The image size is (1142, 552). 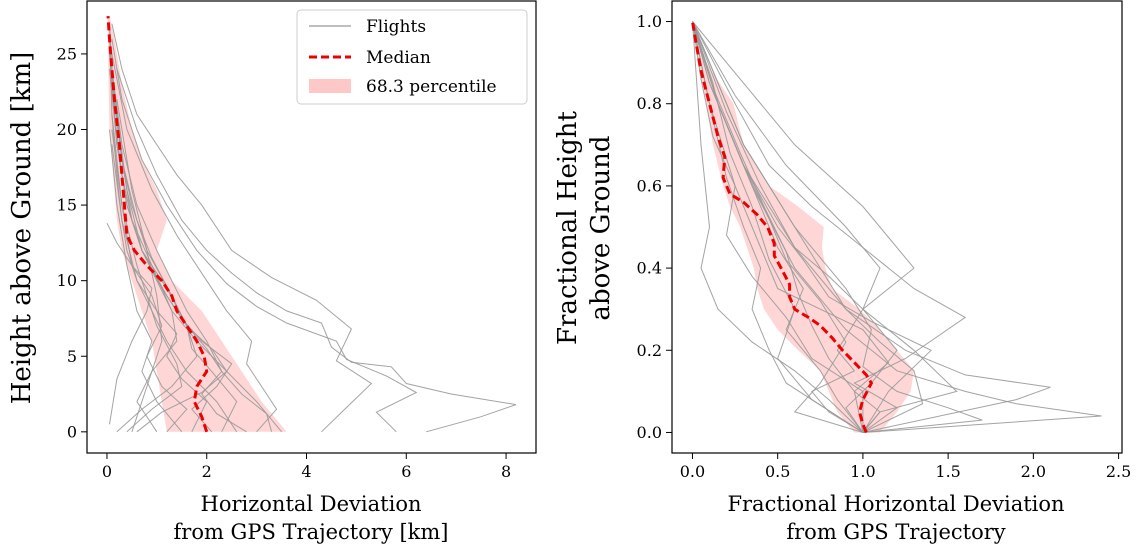 I want to click on left-x-axis-label-line2: from GPS Trajectory [km], so click(x=311, y=532).